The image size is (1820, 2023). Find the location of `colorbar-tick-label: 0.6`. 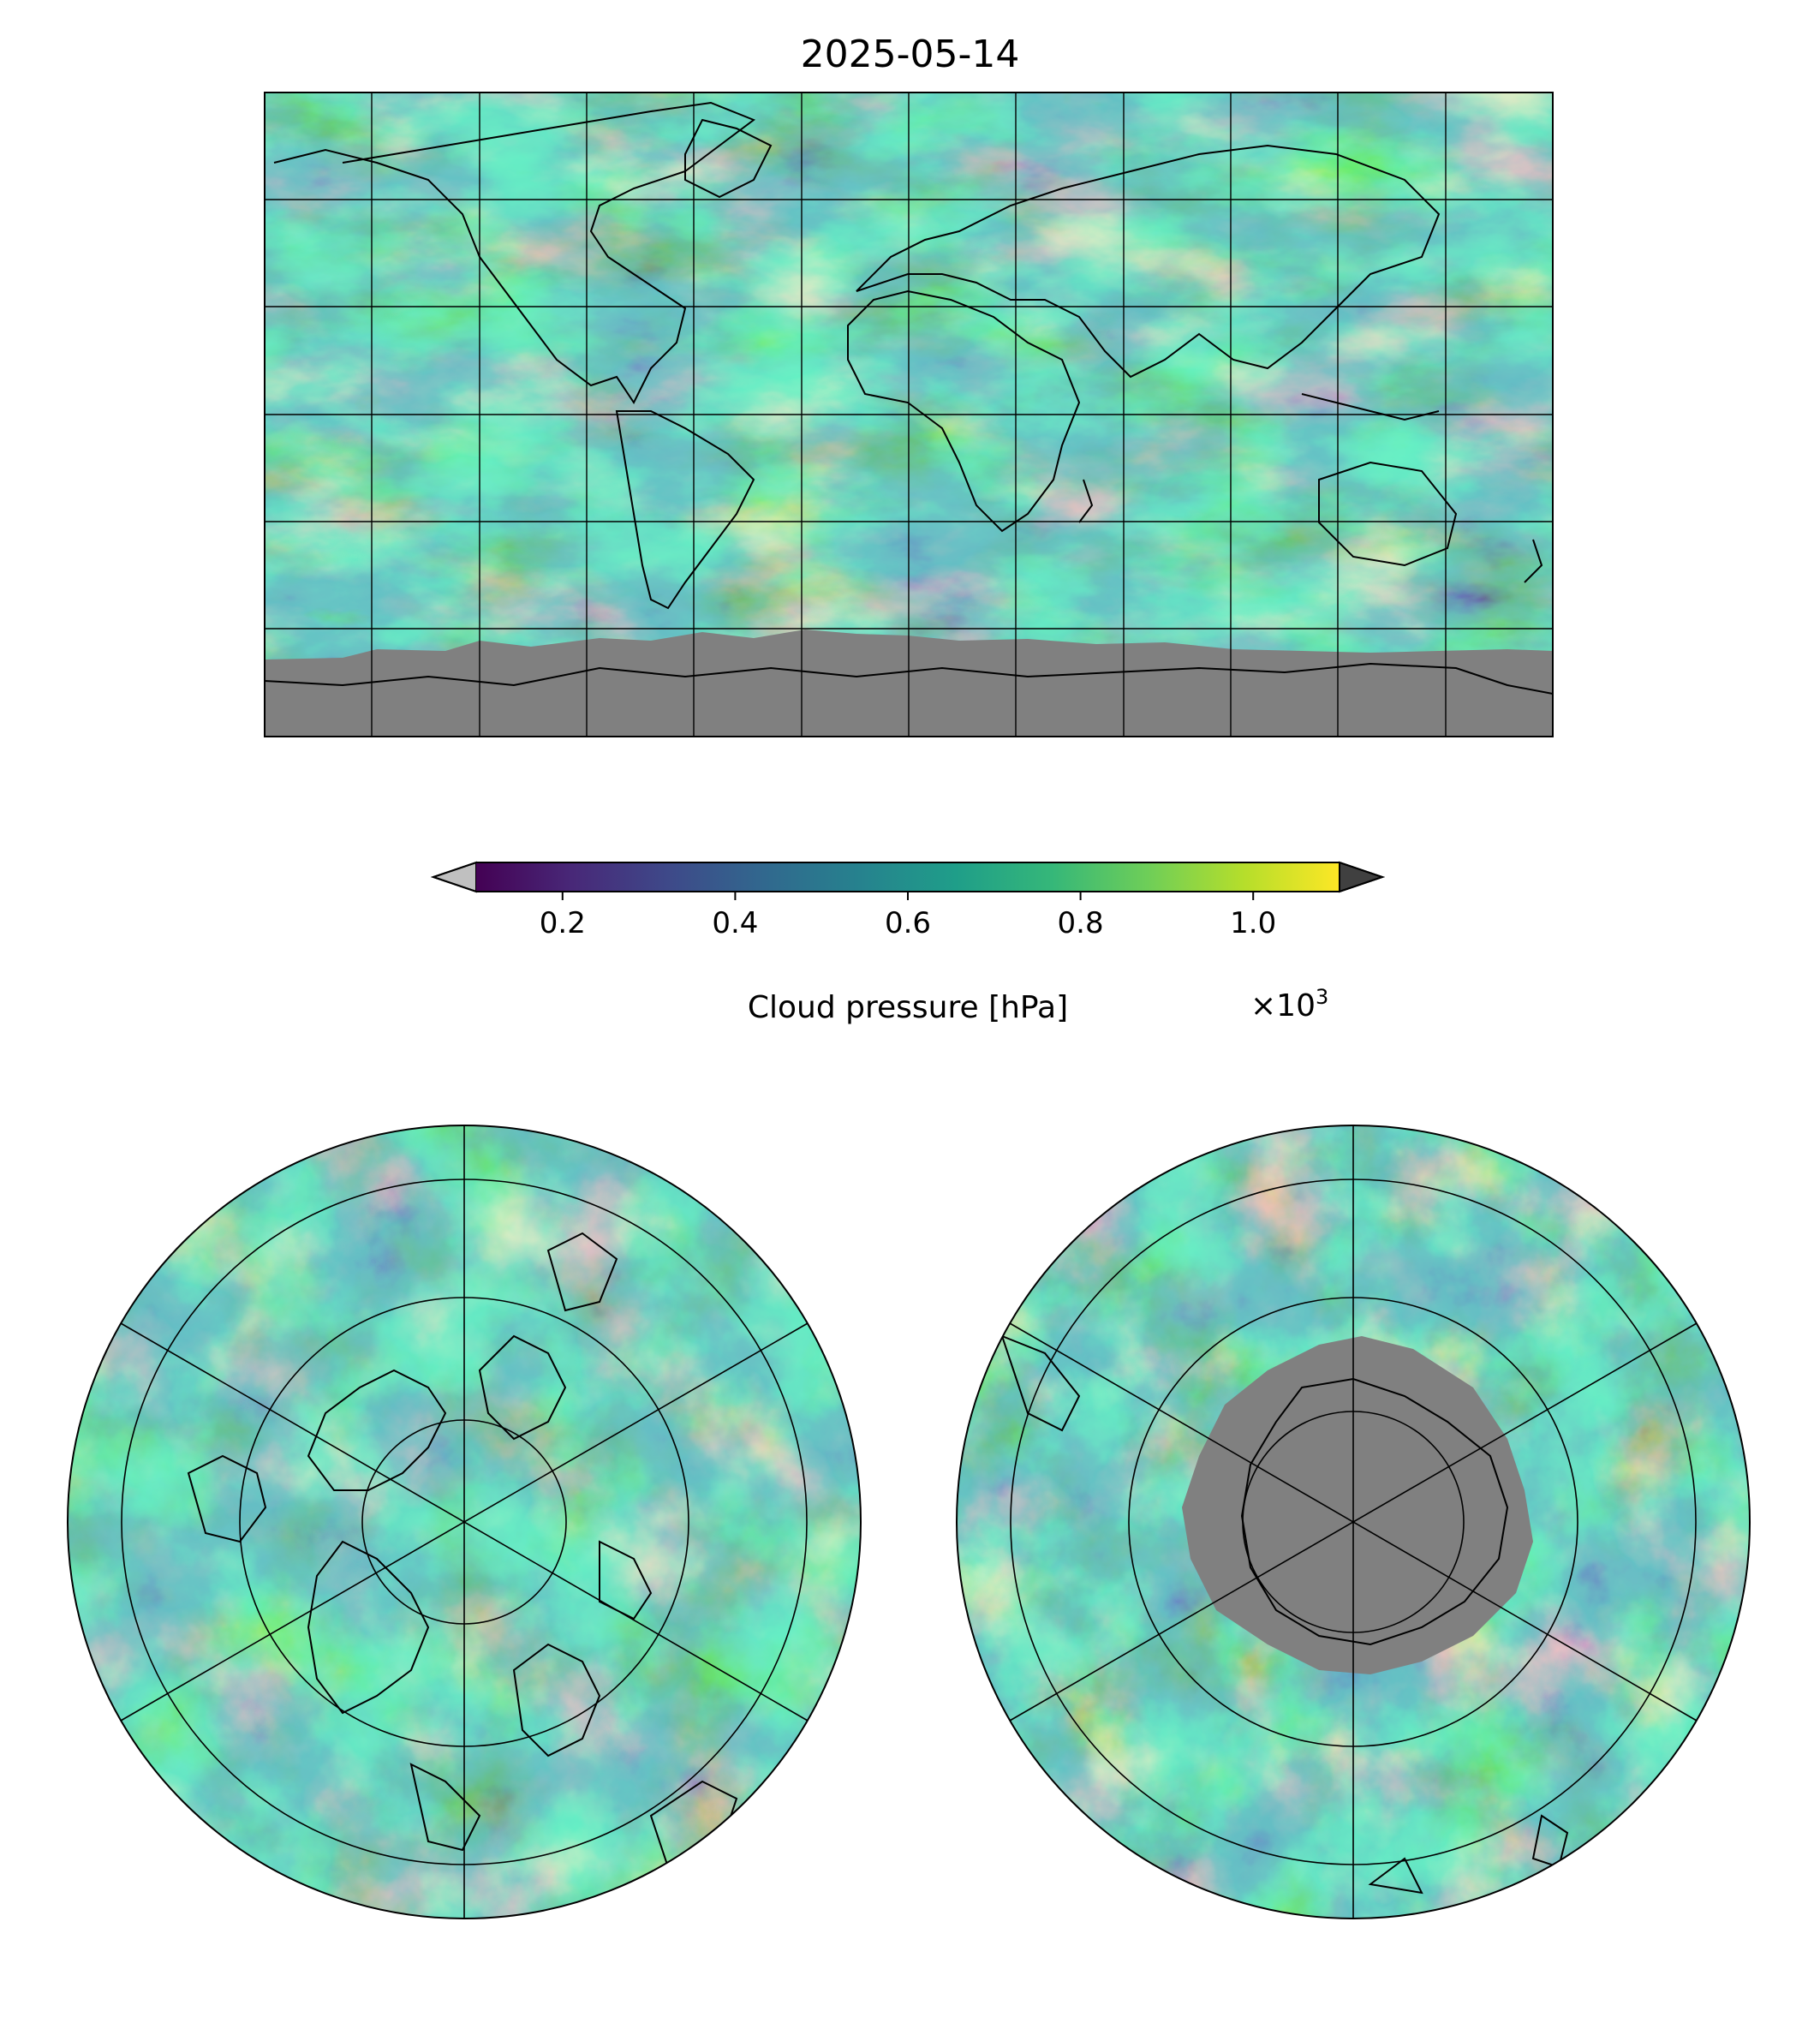

colorbar-tick-label: 0.6 is located at coordinates (908, 923).